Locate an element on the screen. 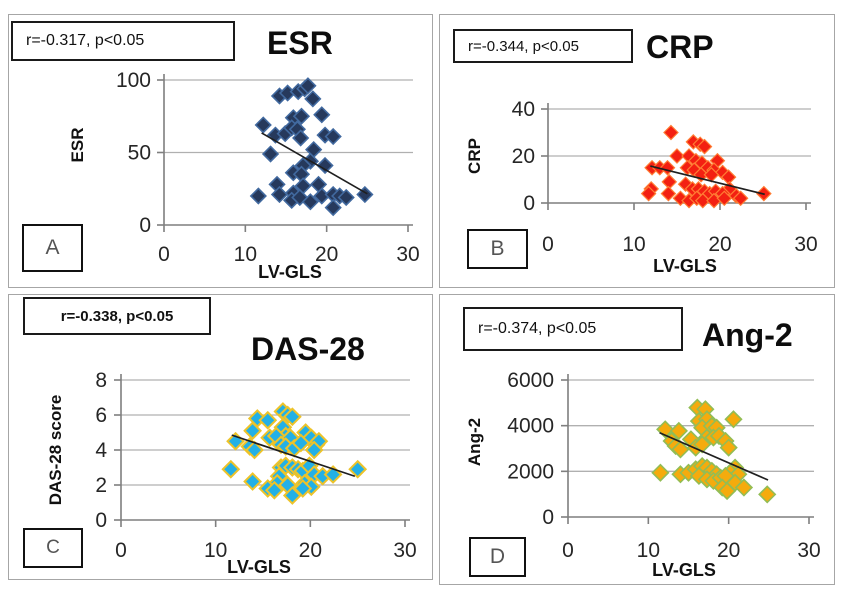 The height and width of the screenshot is (593, 842). y-tick-label: 4 is located at coordinates (101, 450).